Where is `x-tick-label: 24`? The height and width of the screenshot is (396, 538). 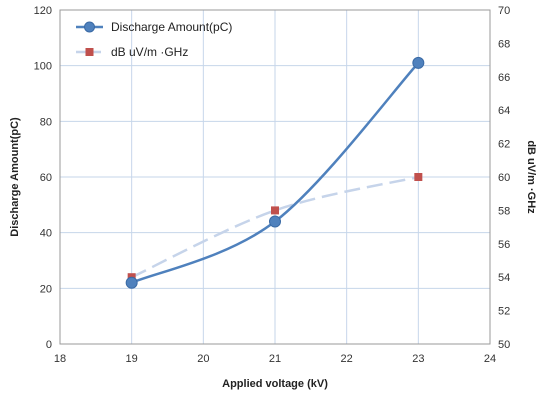
x-tick-label: 24 is located at coordinates (490, 359).